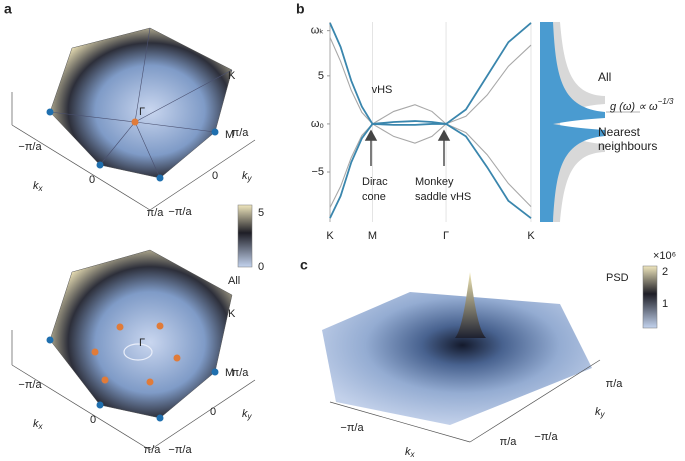 The height and width of the screenshot is (461, 685). What do you see at coordinates (261, 213) in the screenshot?
I see `colorbar-tick: 5` at bounding box center [261, 213].